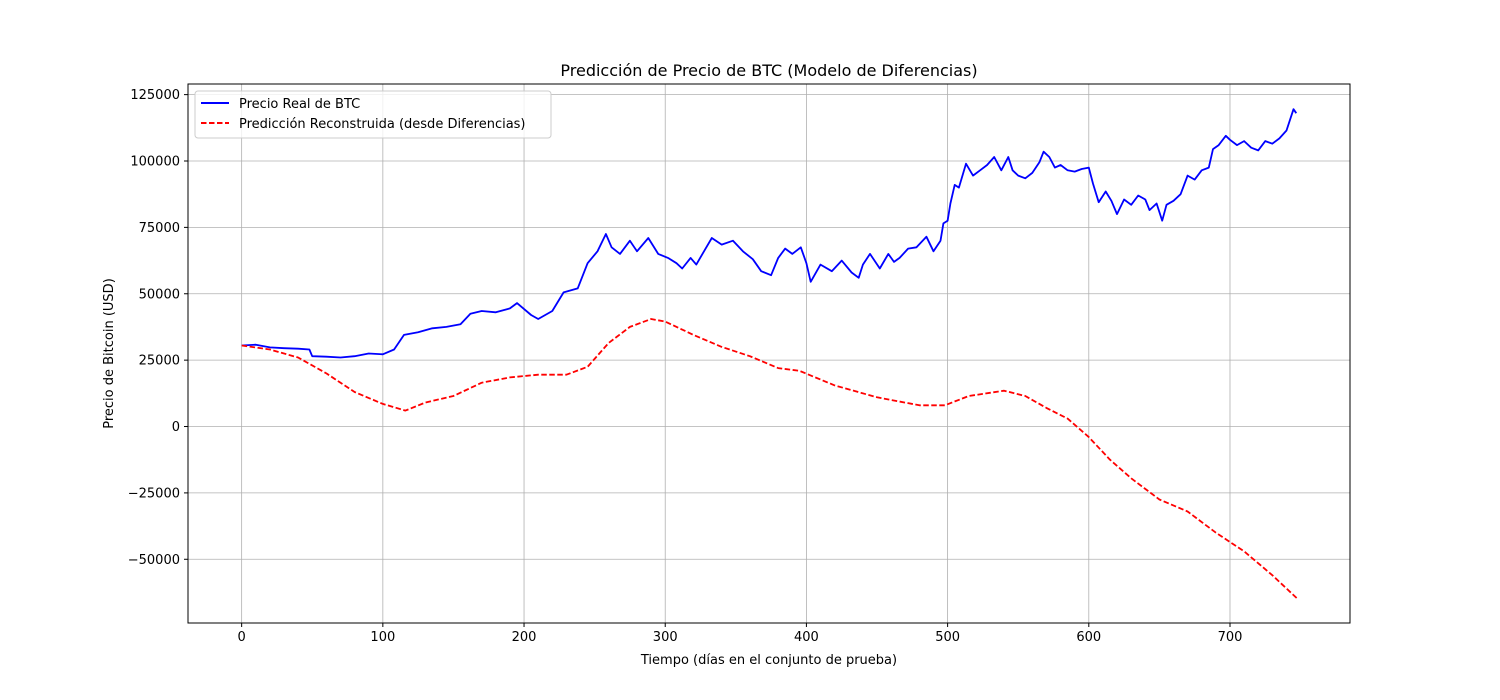  What do you see at coordinates (382, 637) in the screenshot?
I see `x-tick-label: 100` at bounding box center [382, 637].